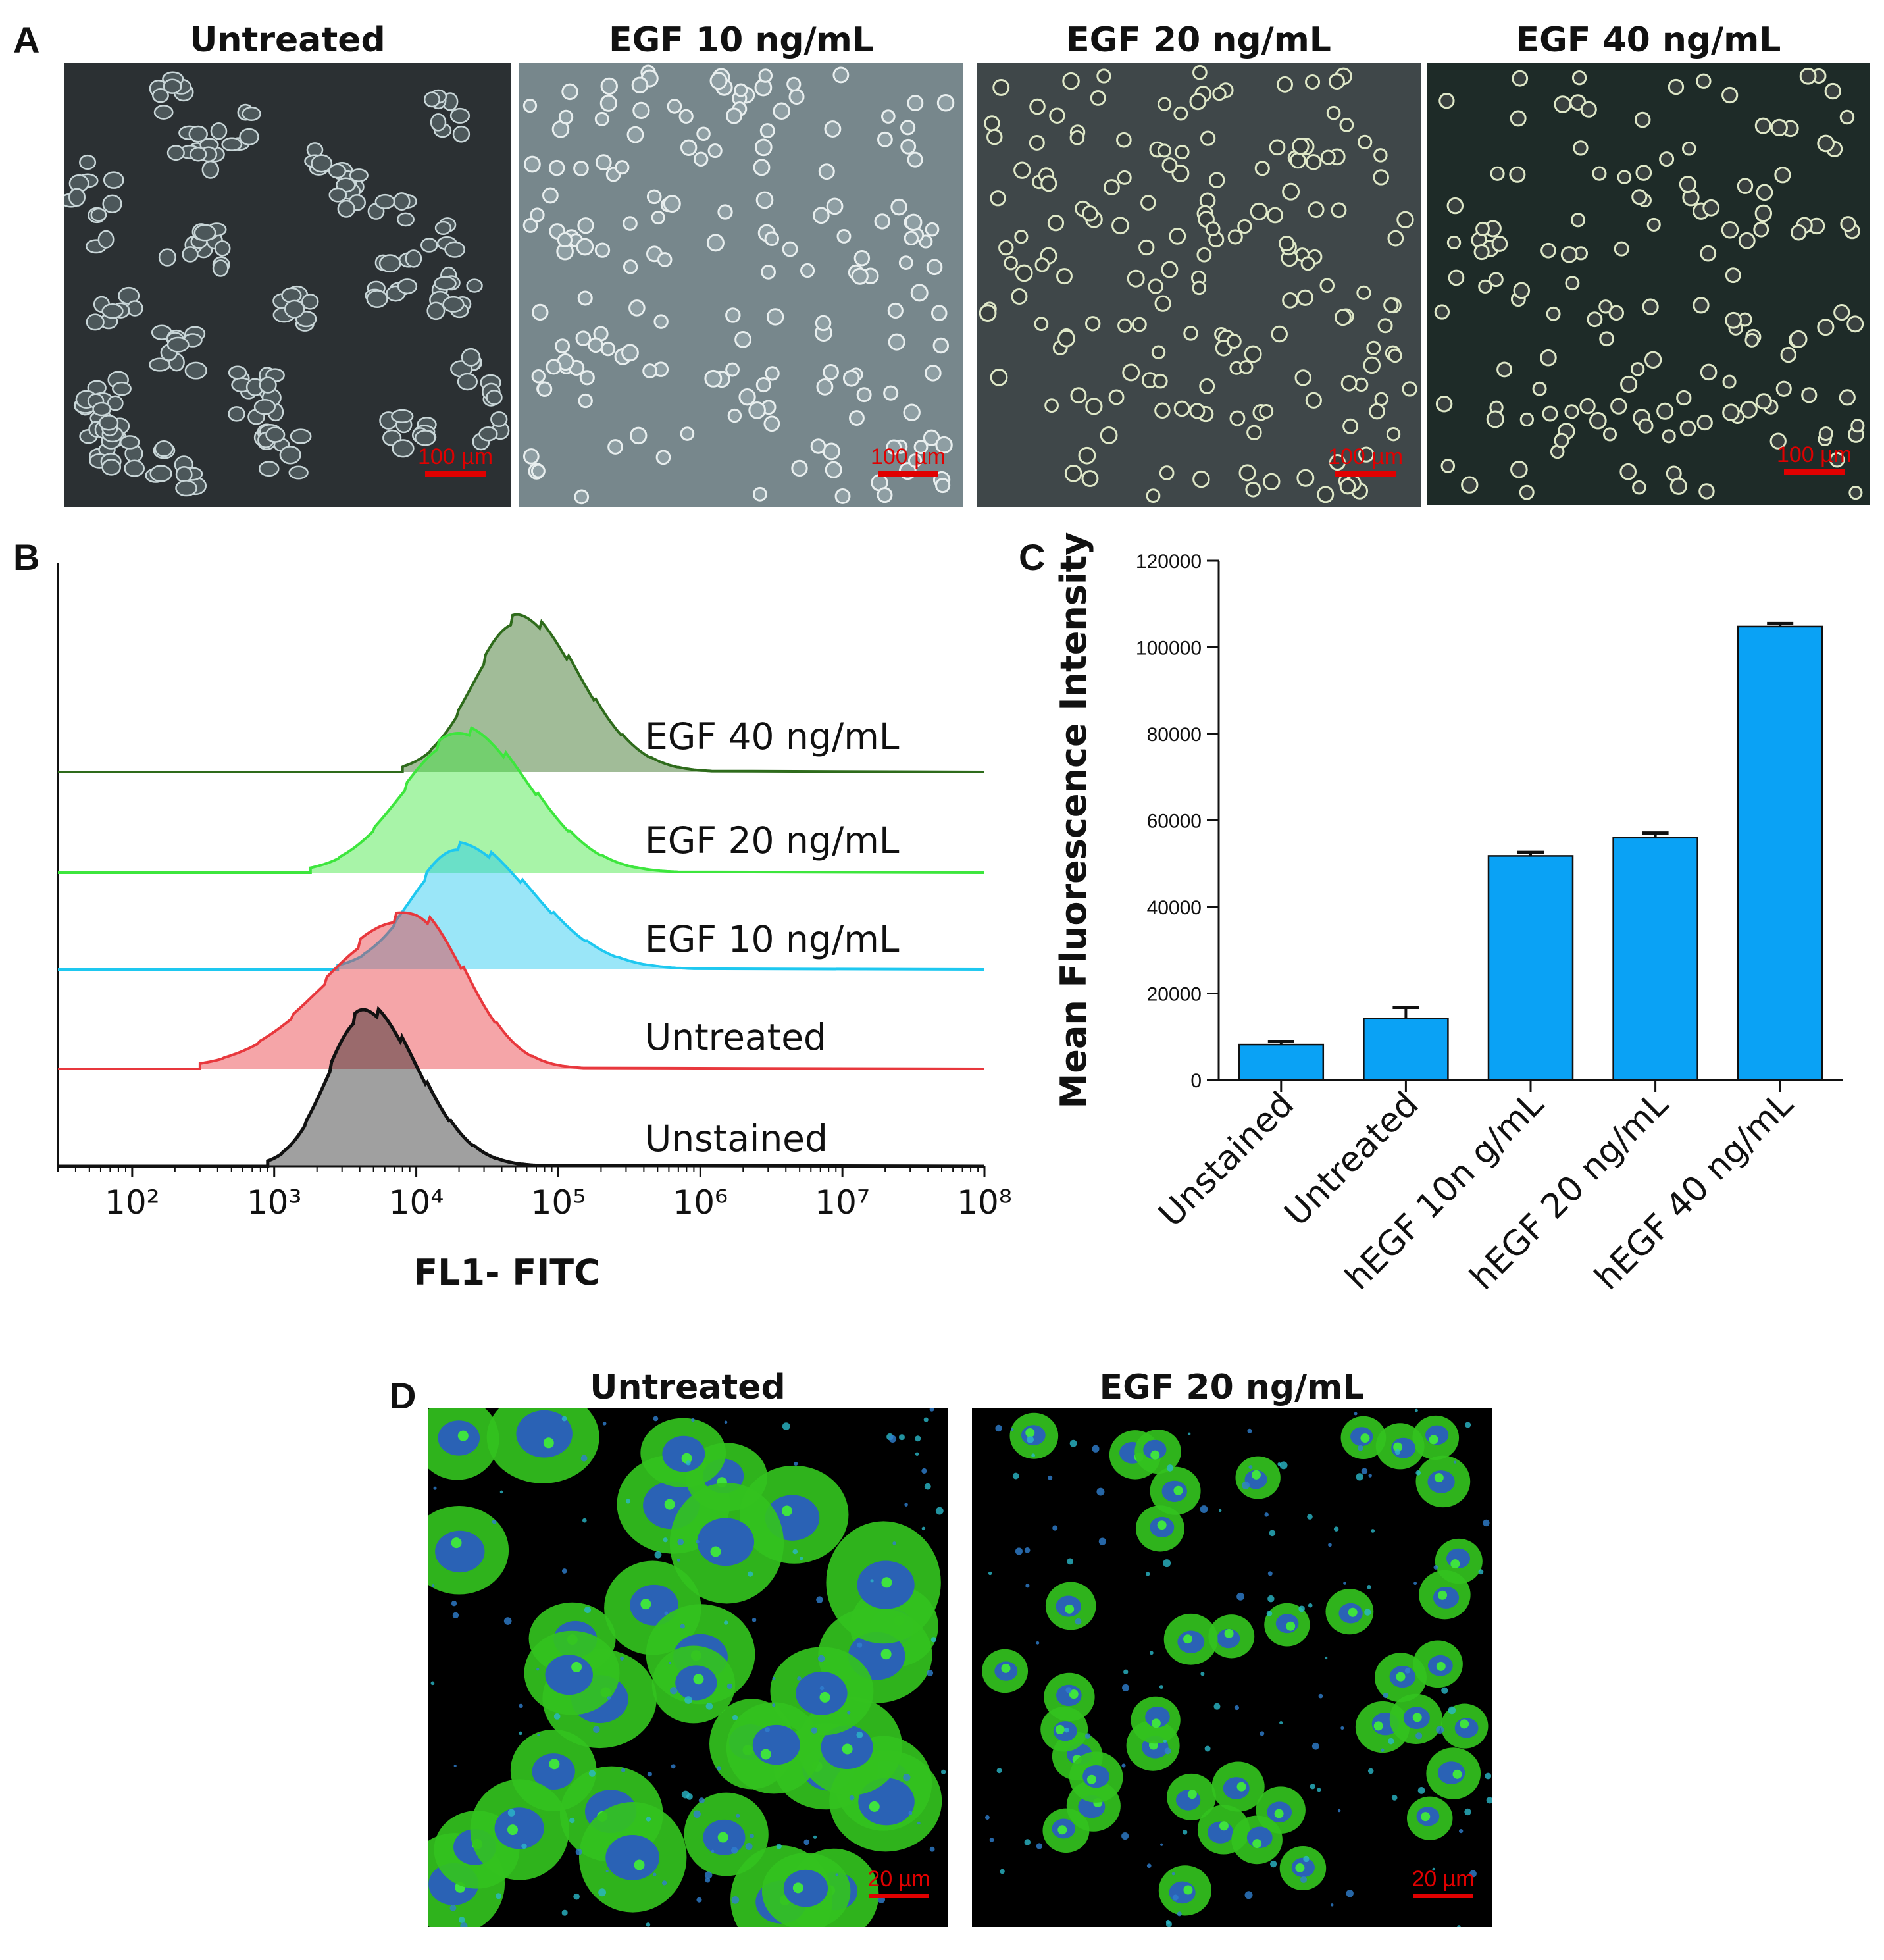  Describe the element at coordinates (1174, 735) in the screenshot. I see `y-tick-label: 80000` at that location.